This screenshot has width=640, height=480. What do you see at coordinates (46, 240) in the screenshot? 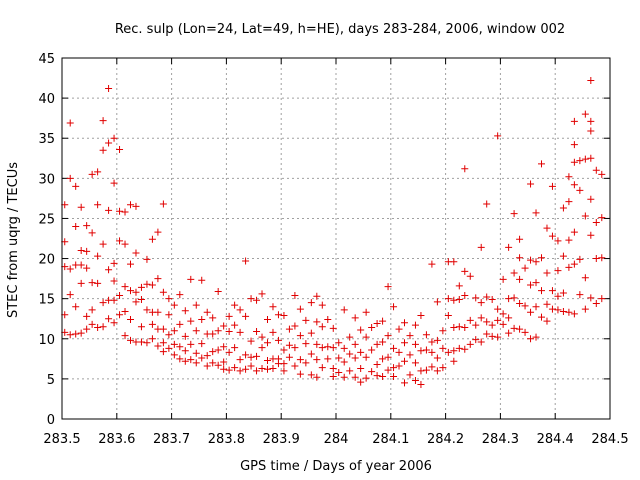
I see `y-tick-labels: 0 5 10 15 20 25 30 35 40 45` at bounding box center [46, 240].